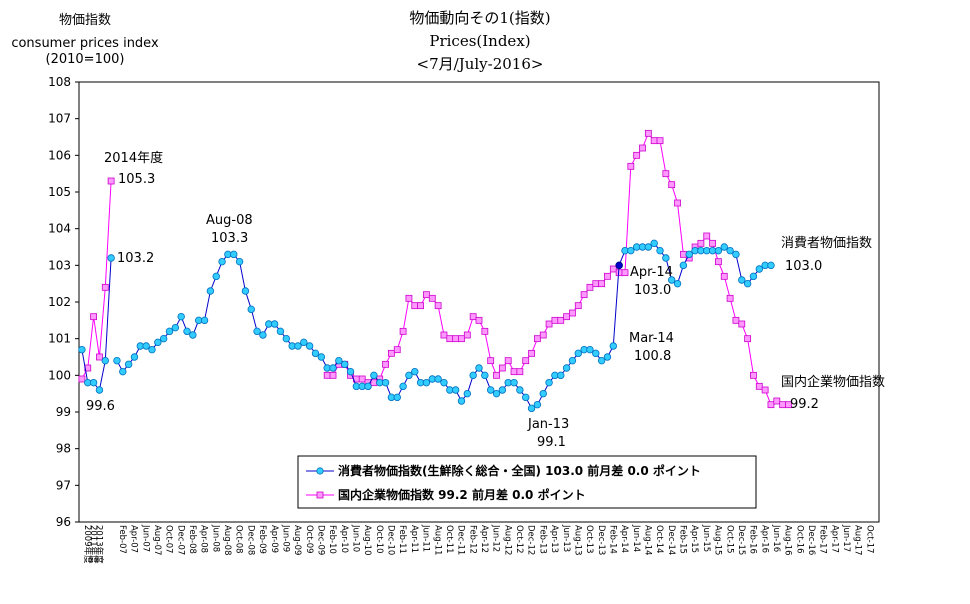 The height and width of the screenshot is (604, 970). I want to click on x-tick-label: Dec-12, so click(531, 540).